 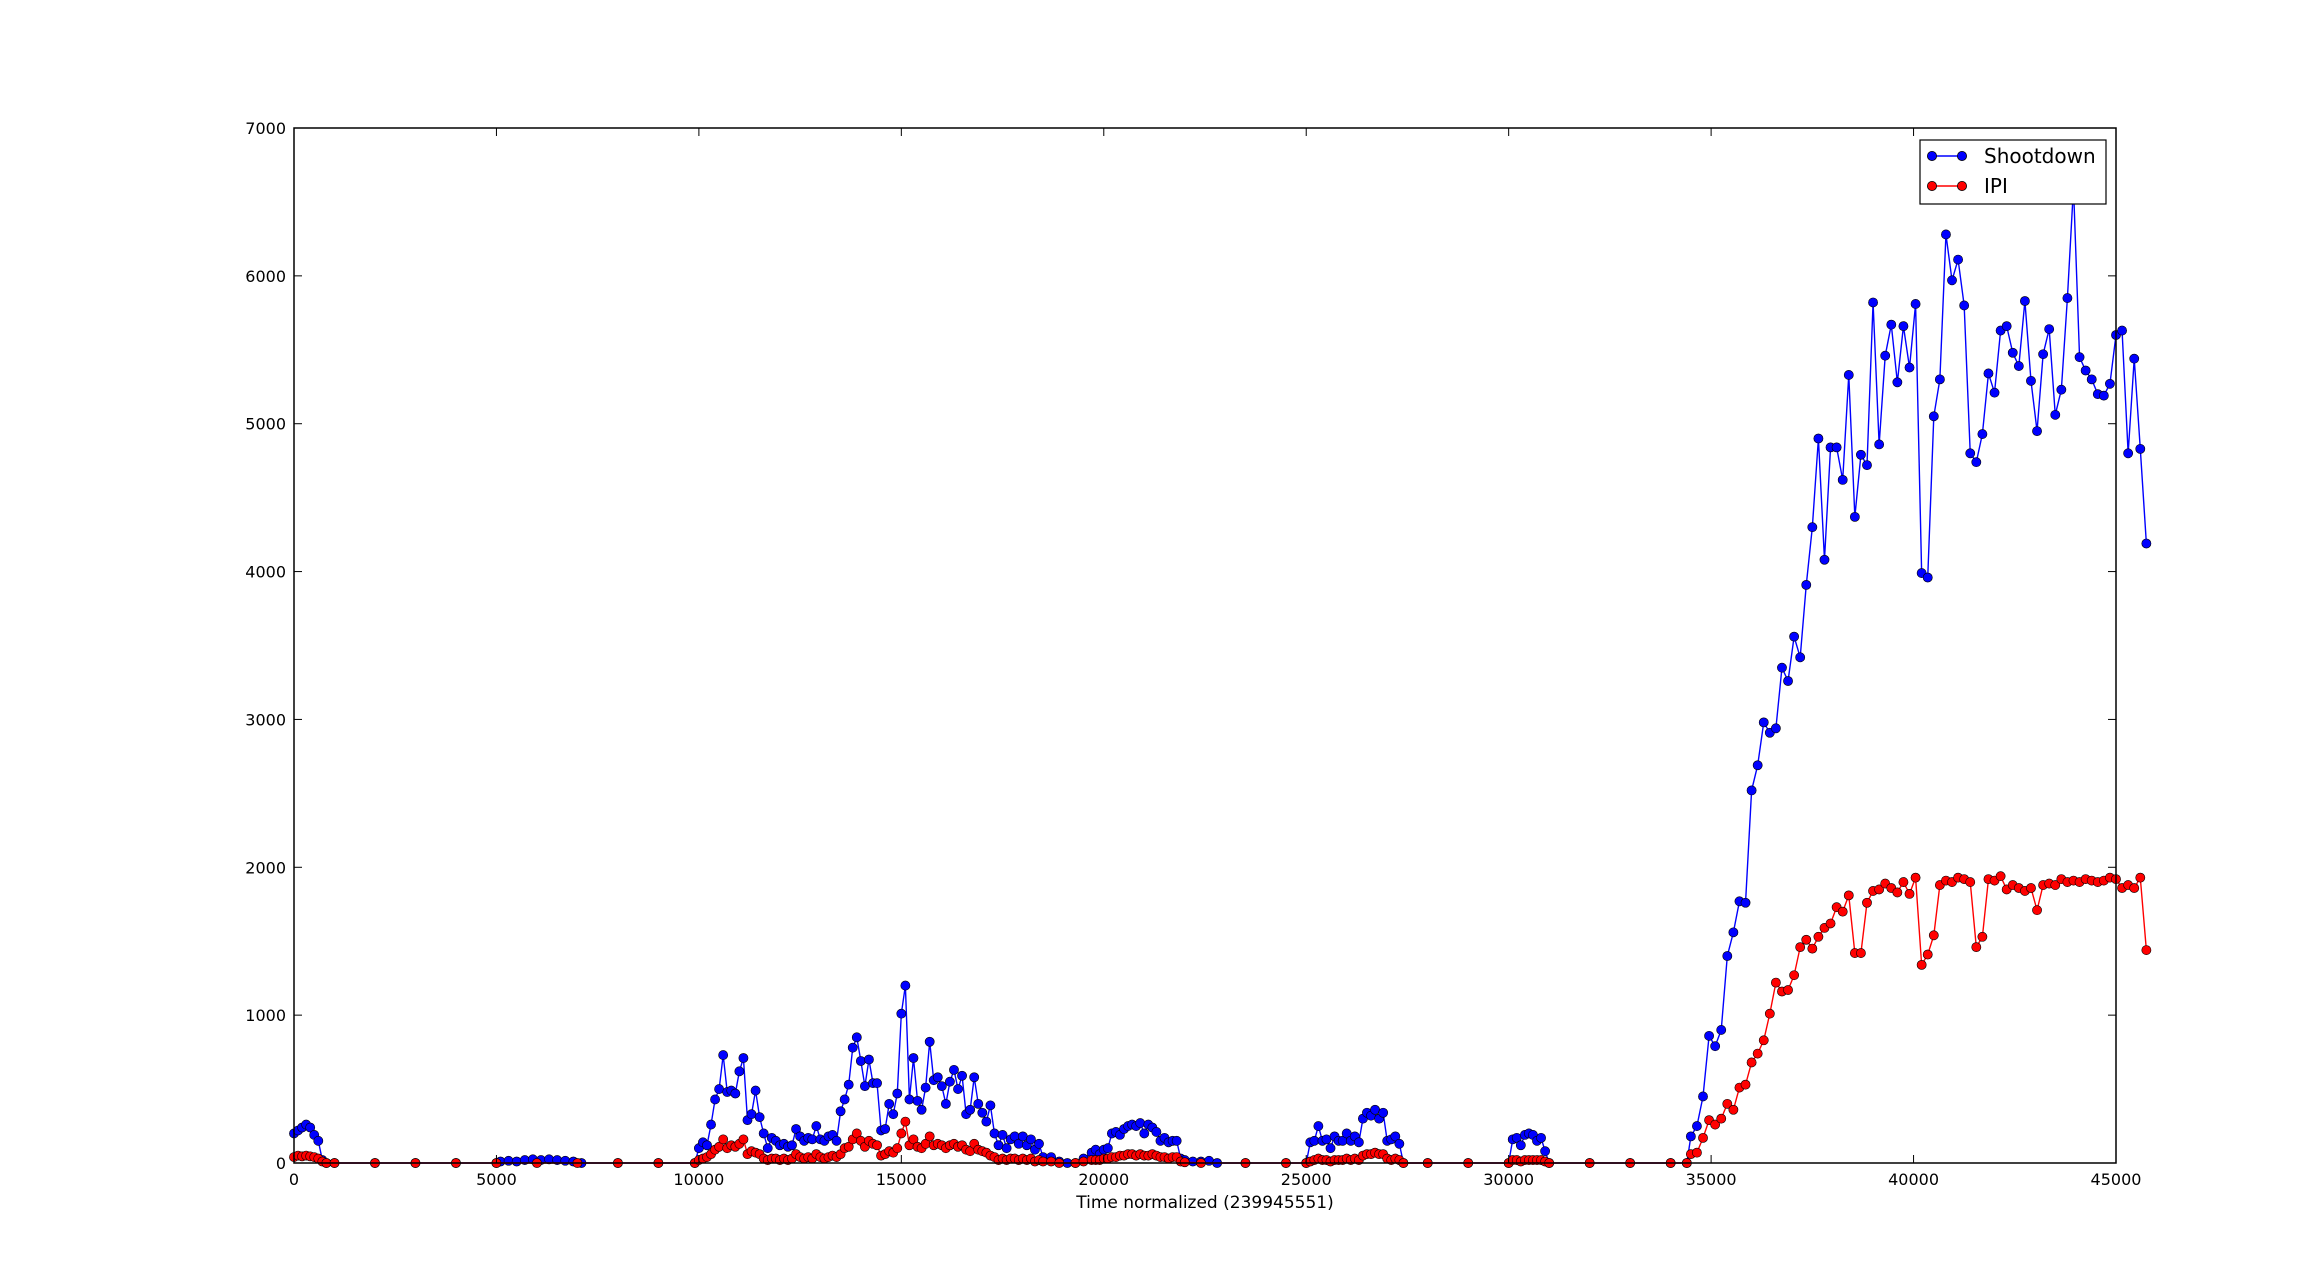 What do you see at coordinates (294, 1179) in the screenshot?
I see `x-tick-label: 0` at bounding box center [294, 1179].